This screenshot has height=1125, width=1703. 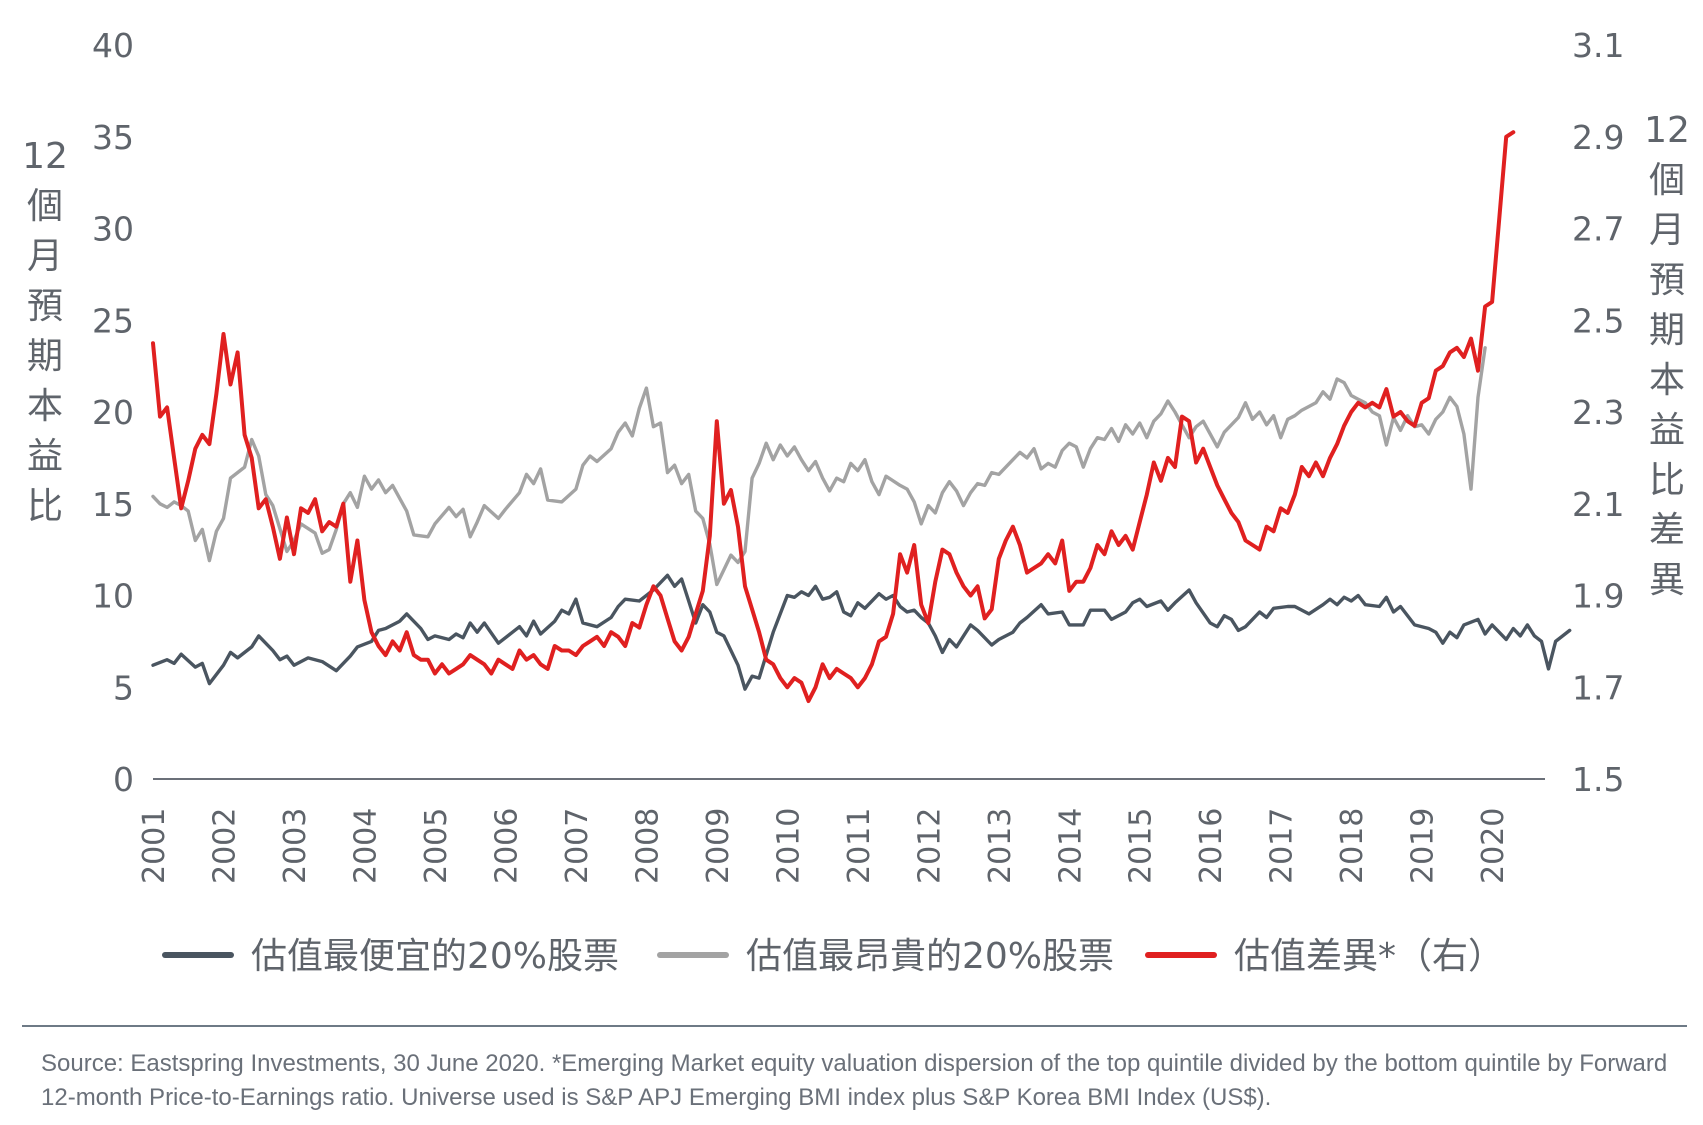 I want to click on footer-divider, so click(x=854, y=1026).